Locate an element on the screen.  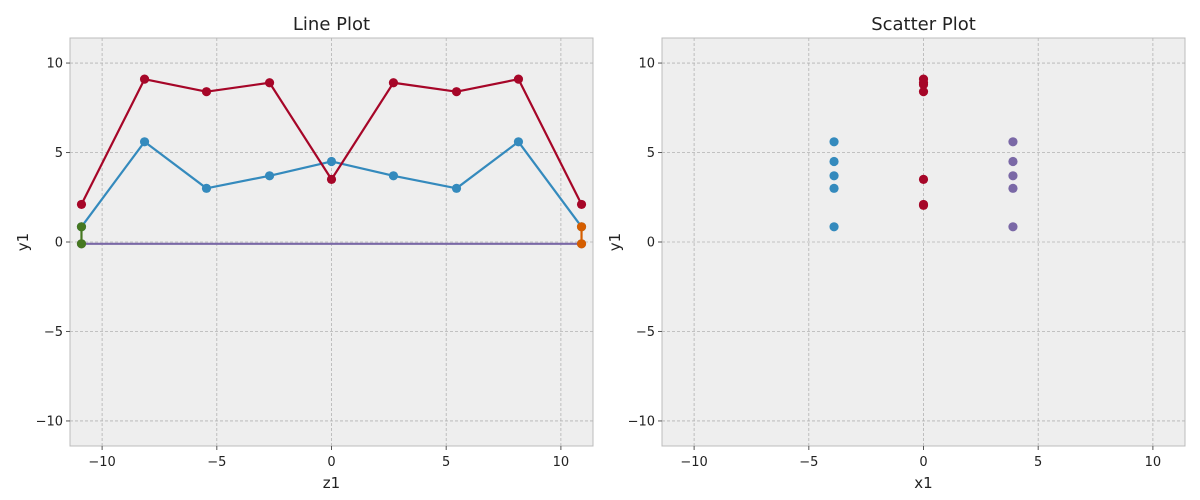
chart-title: Scatter Plot is located at coordinates (923, 24).